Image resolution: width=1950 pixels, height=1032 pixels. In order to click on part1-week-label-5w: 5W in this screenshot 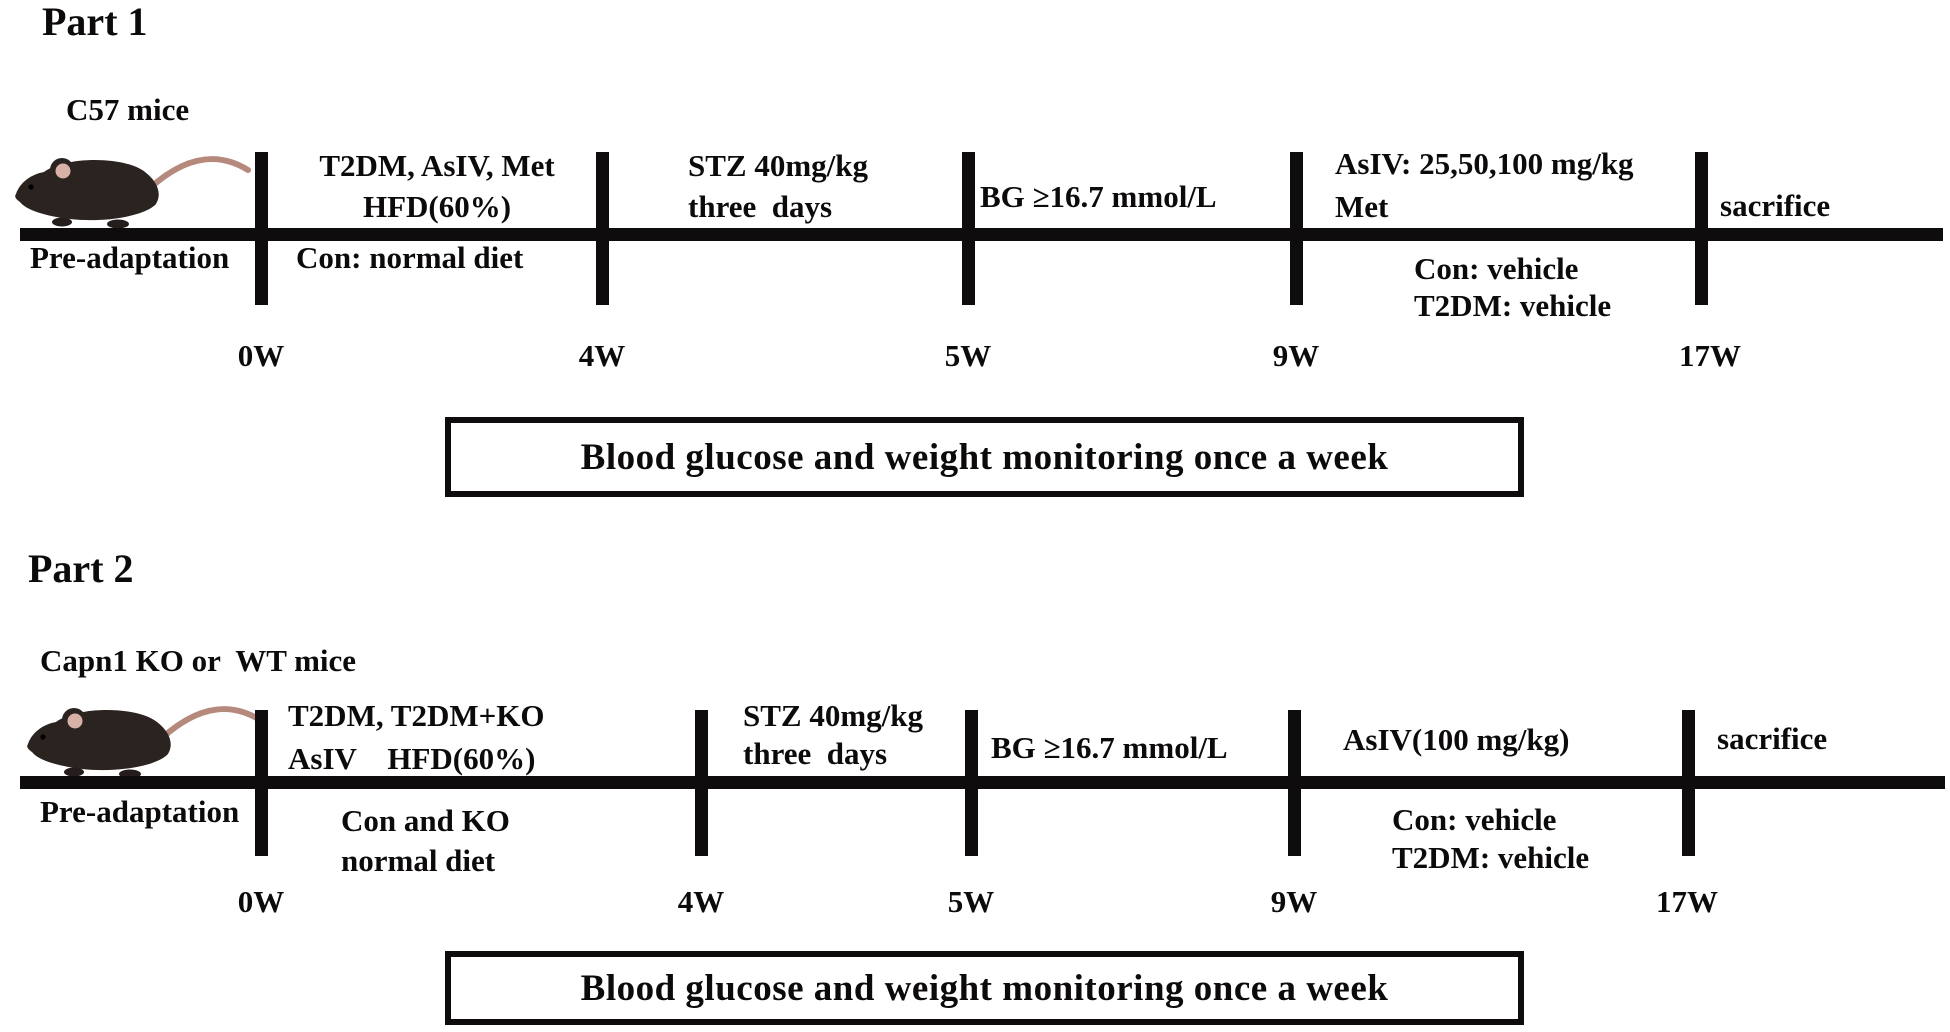, I will do `click(968, 355)`.